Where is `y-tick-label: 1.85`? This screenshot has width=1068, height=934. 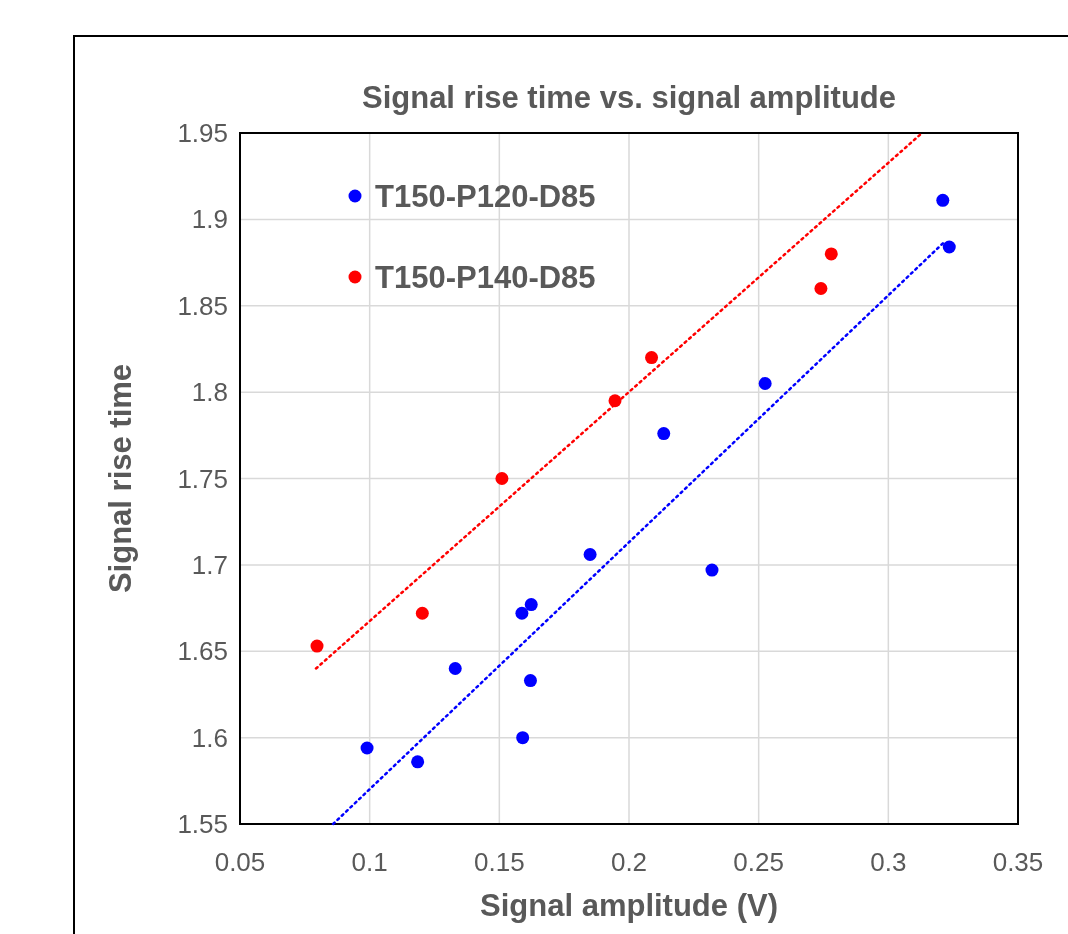 y-tick-label: 1.85 is located at coordinates (202, 305).